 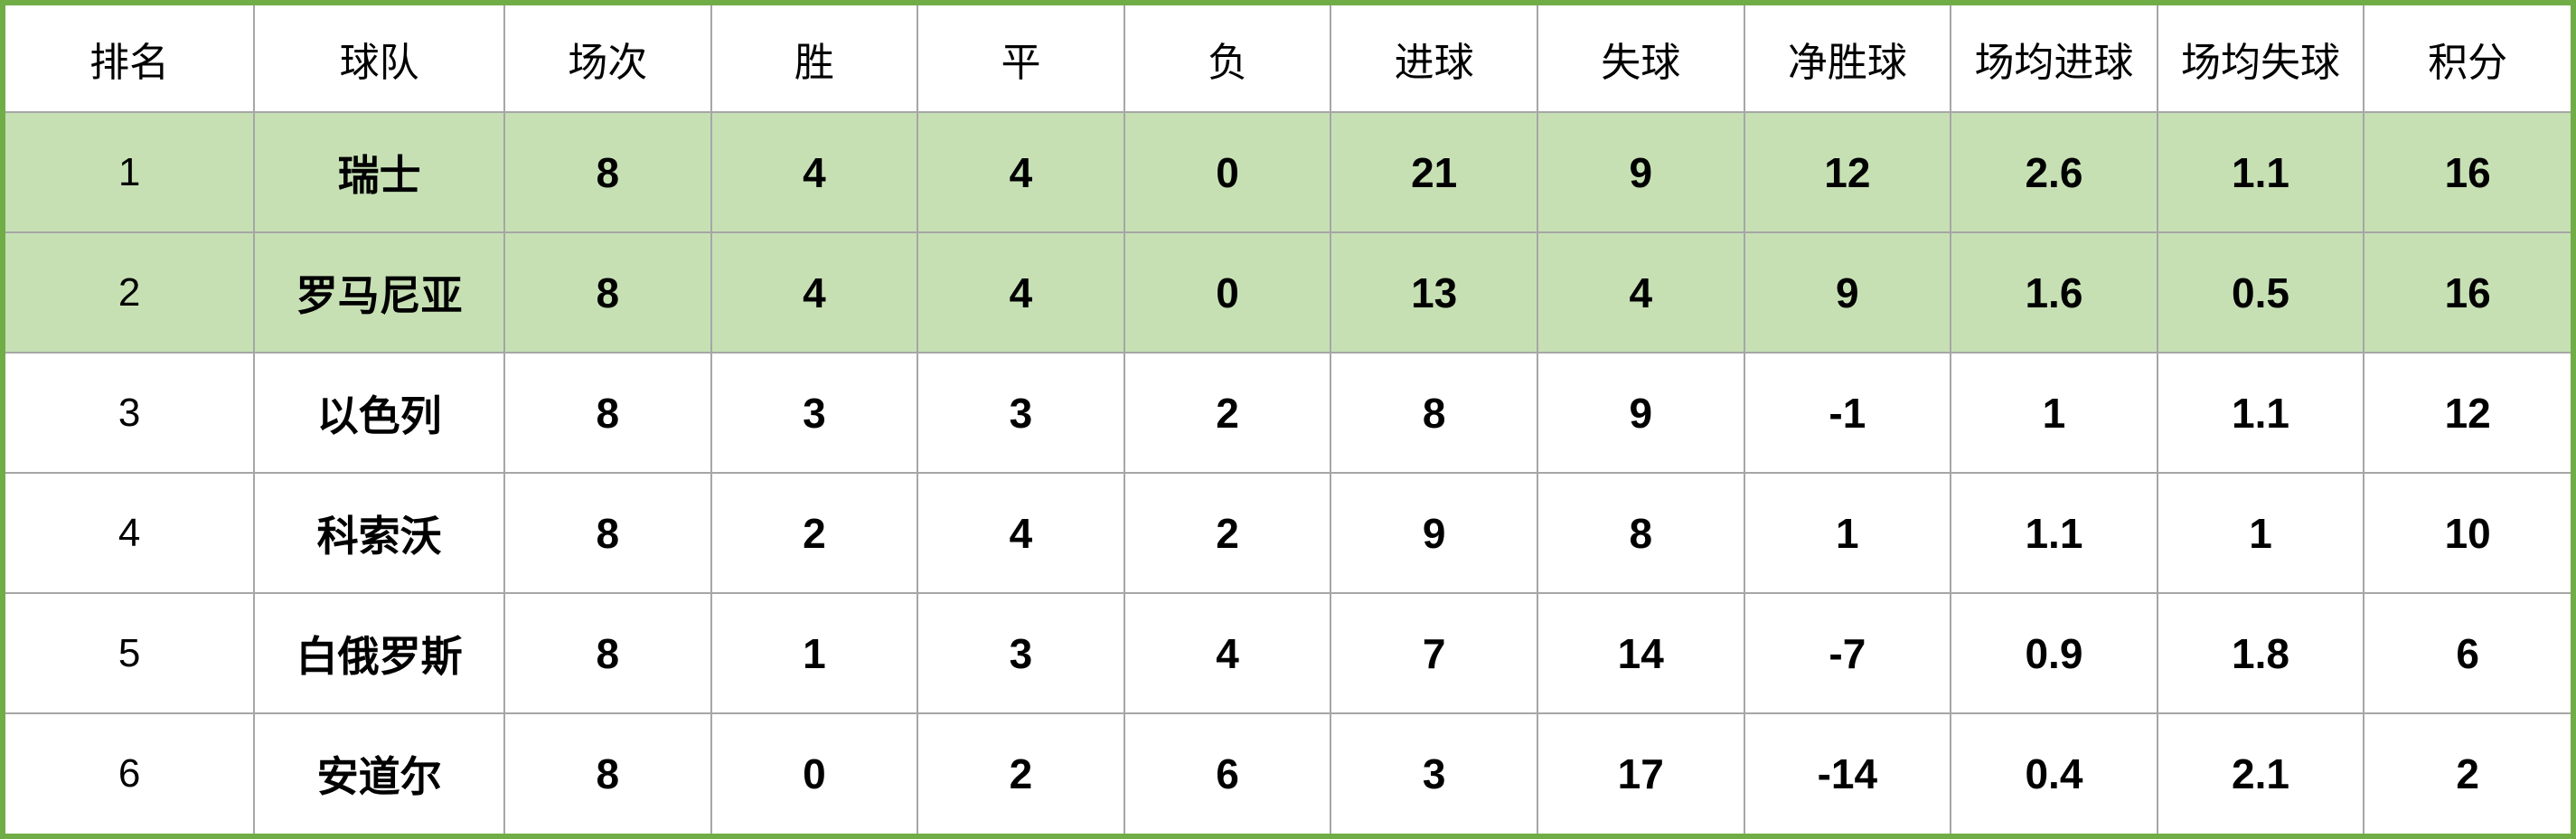 What do you see at coordinates (2054, 412) in the screenshot?
I see `avg-goals-for-cell: 1` at bounding box center [2054, 412].